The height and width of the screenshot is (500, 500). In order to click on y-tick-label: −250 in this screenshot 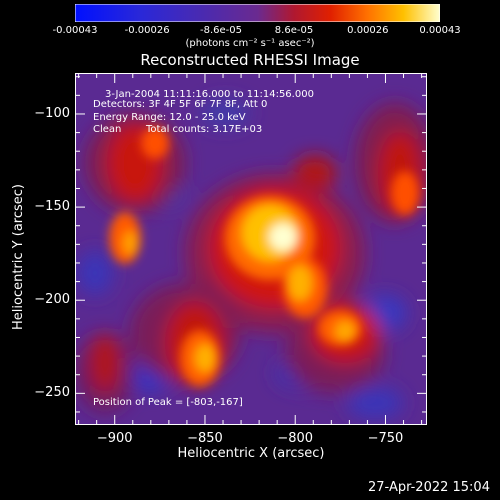, I will do `click(52, 393)`.